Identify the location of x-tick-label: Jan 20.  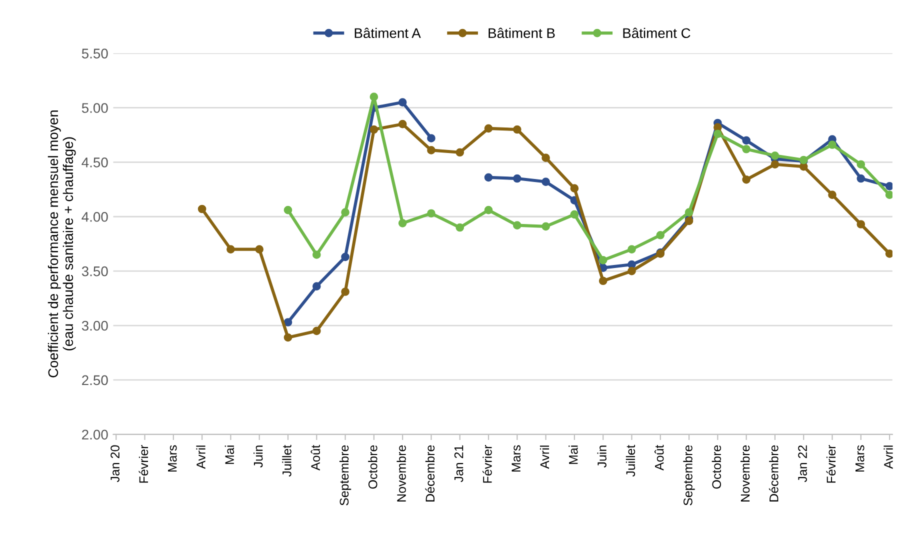
(115, 463).